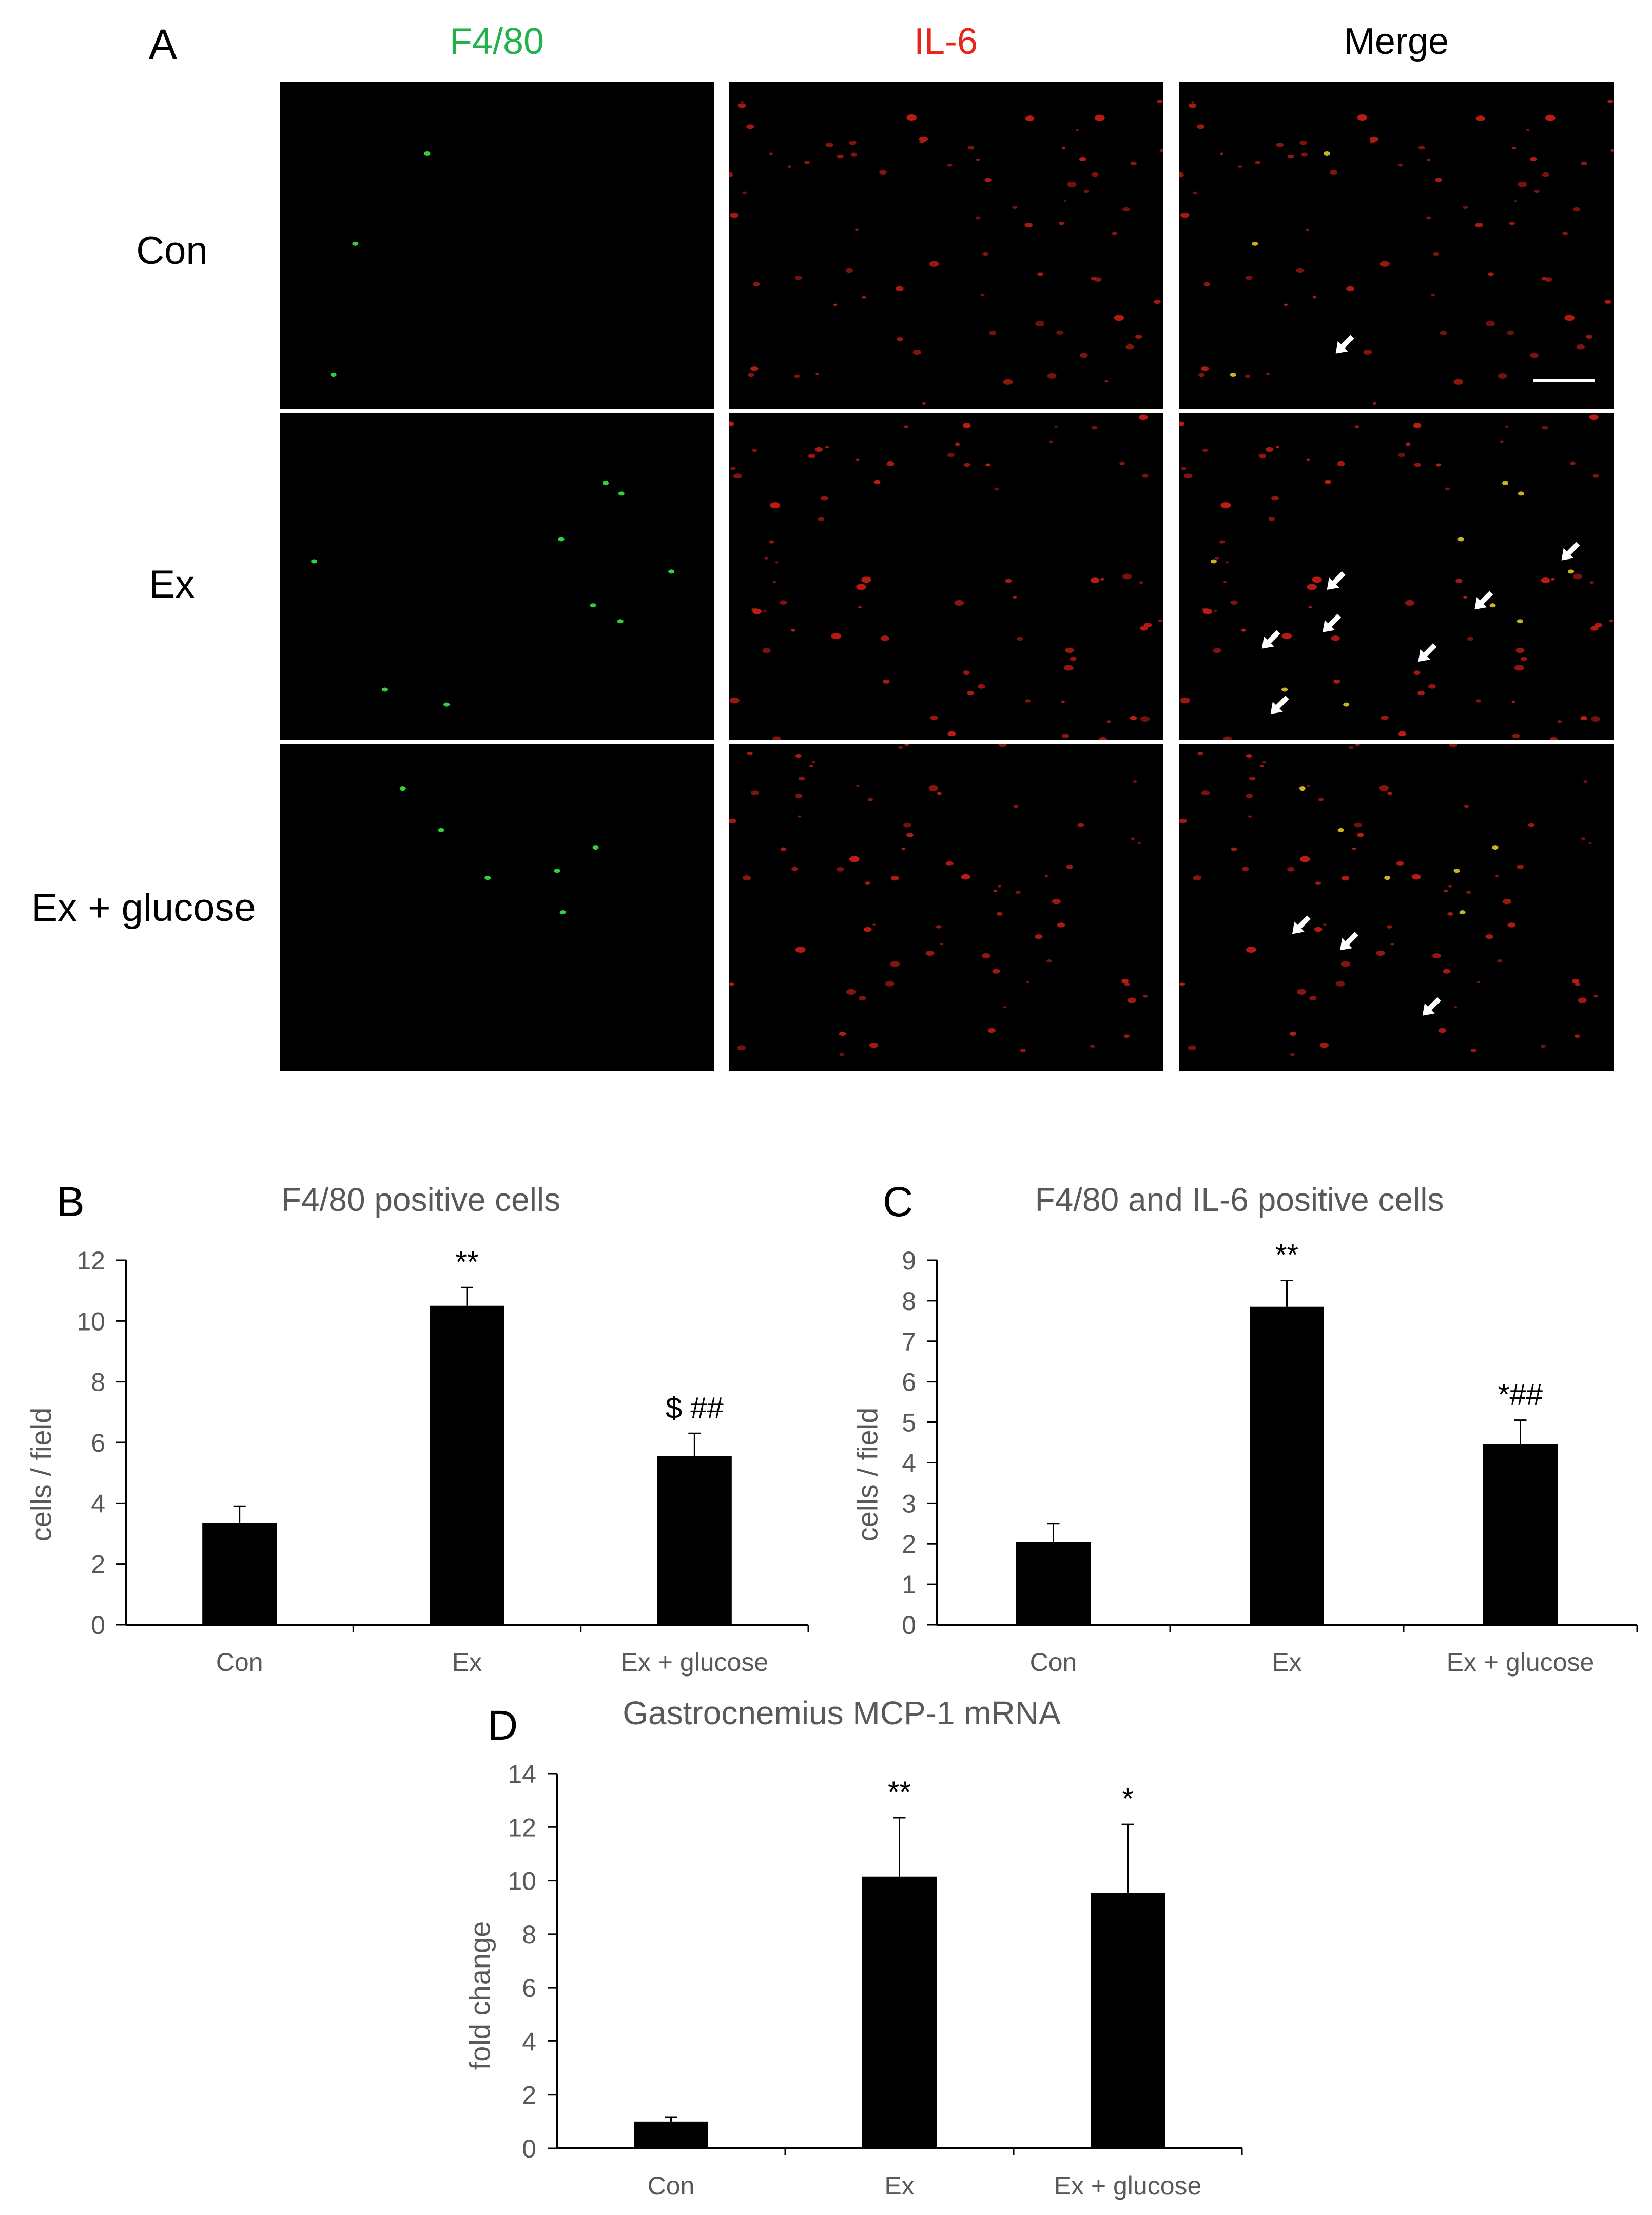 The image size is (1652, 2215). What do you see at coordinates (503, 1725) in the screenshot?
I see `panel-d-letter: D` at bounding box center [503, 1725].